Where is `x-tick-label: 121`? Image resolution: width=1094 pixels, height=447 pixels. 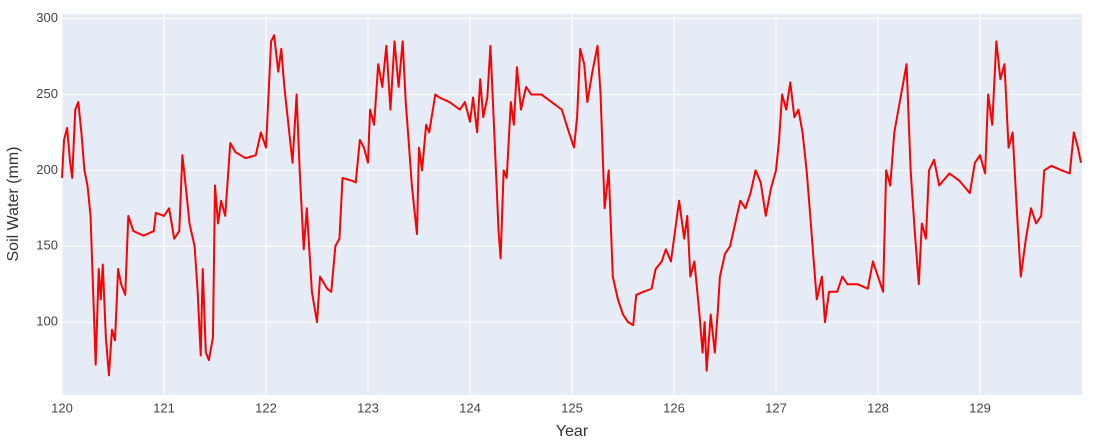
x-tick-label: 121 is located at coordinates (164, 407).